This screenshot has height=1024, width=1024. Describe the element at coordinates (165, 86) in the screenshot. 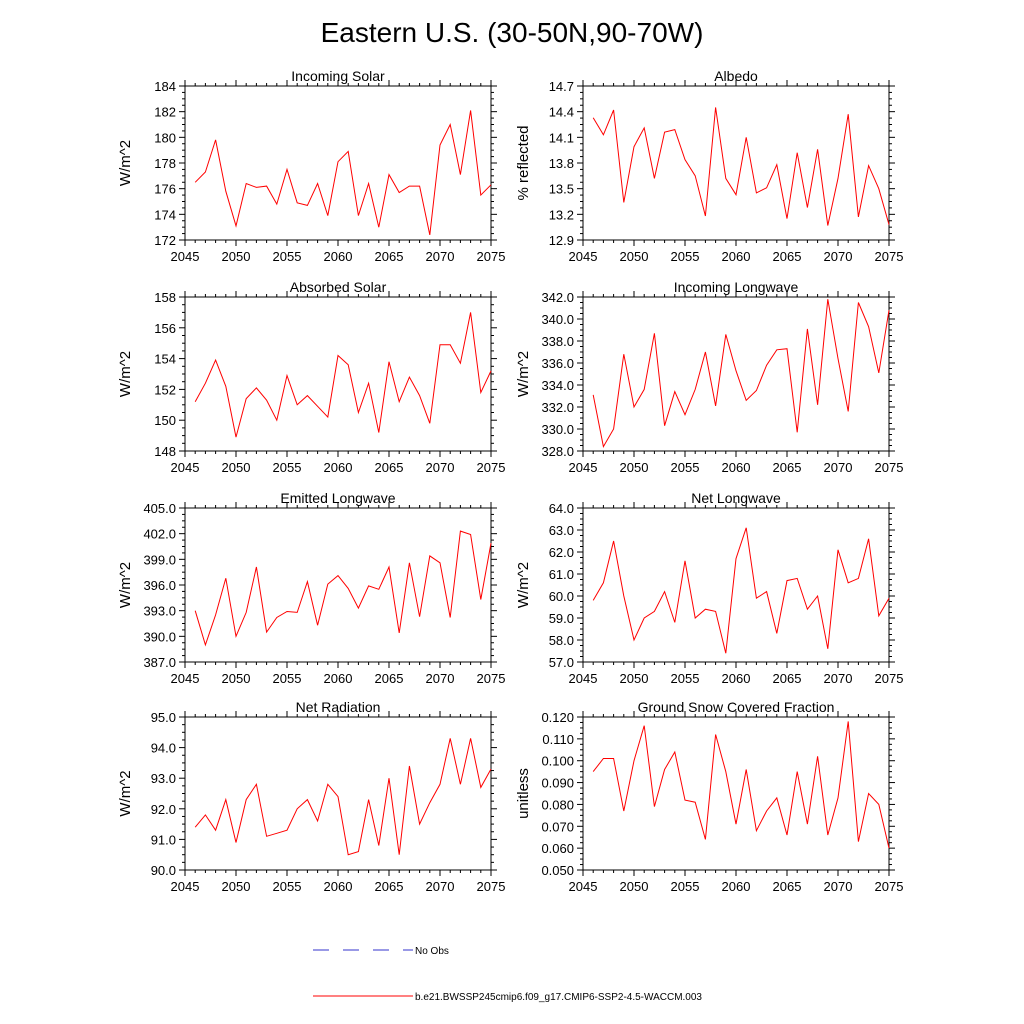

I see `y-tick-label: 184` at that location.